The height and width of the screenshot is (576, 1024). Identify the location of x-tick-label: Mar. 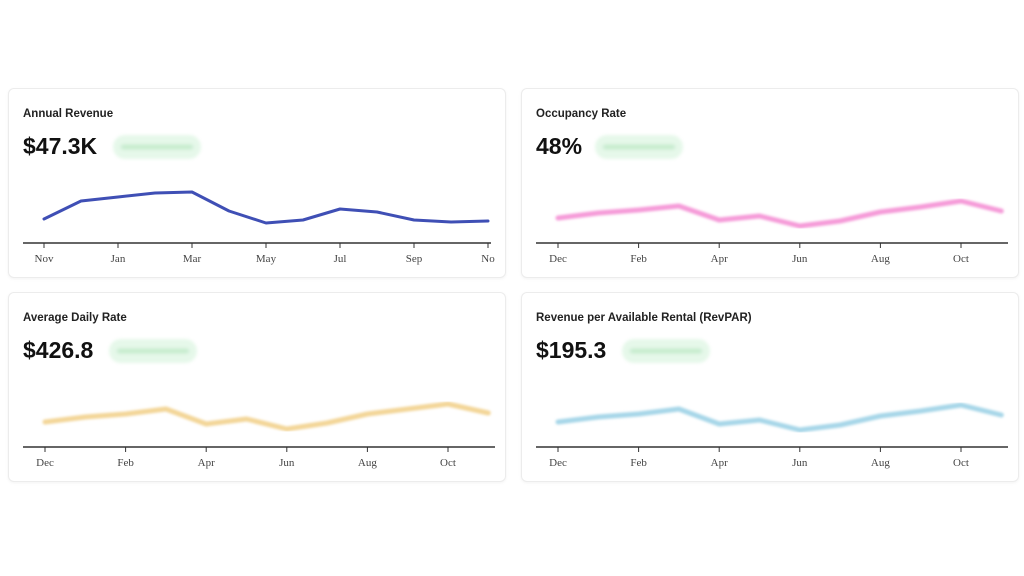
(192, 259).